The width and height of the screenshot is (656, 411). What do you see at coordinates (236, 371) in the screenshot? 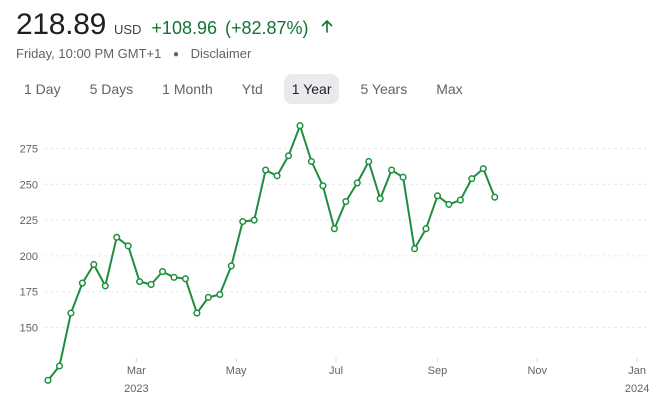
I see `x-tick-label: May` at bounding box center [236, 371].